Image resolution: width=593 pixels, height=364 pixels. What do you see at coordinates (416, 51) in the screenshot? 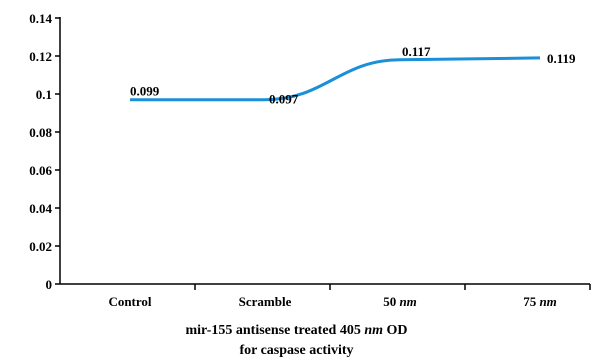
I see `data-label: 0.117` at bounding box center [416, 51].